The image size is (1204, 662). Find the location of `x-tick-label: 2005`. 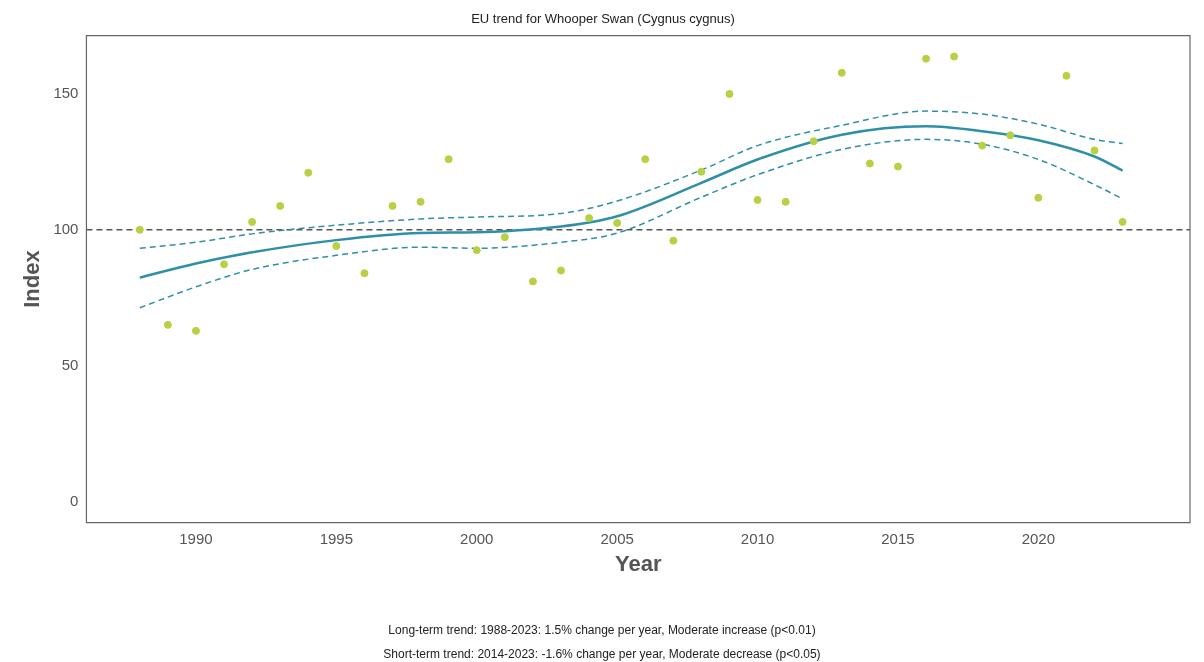

x-tick-label: 2005 is located at coordinates (617, 538).